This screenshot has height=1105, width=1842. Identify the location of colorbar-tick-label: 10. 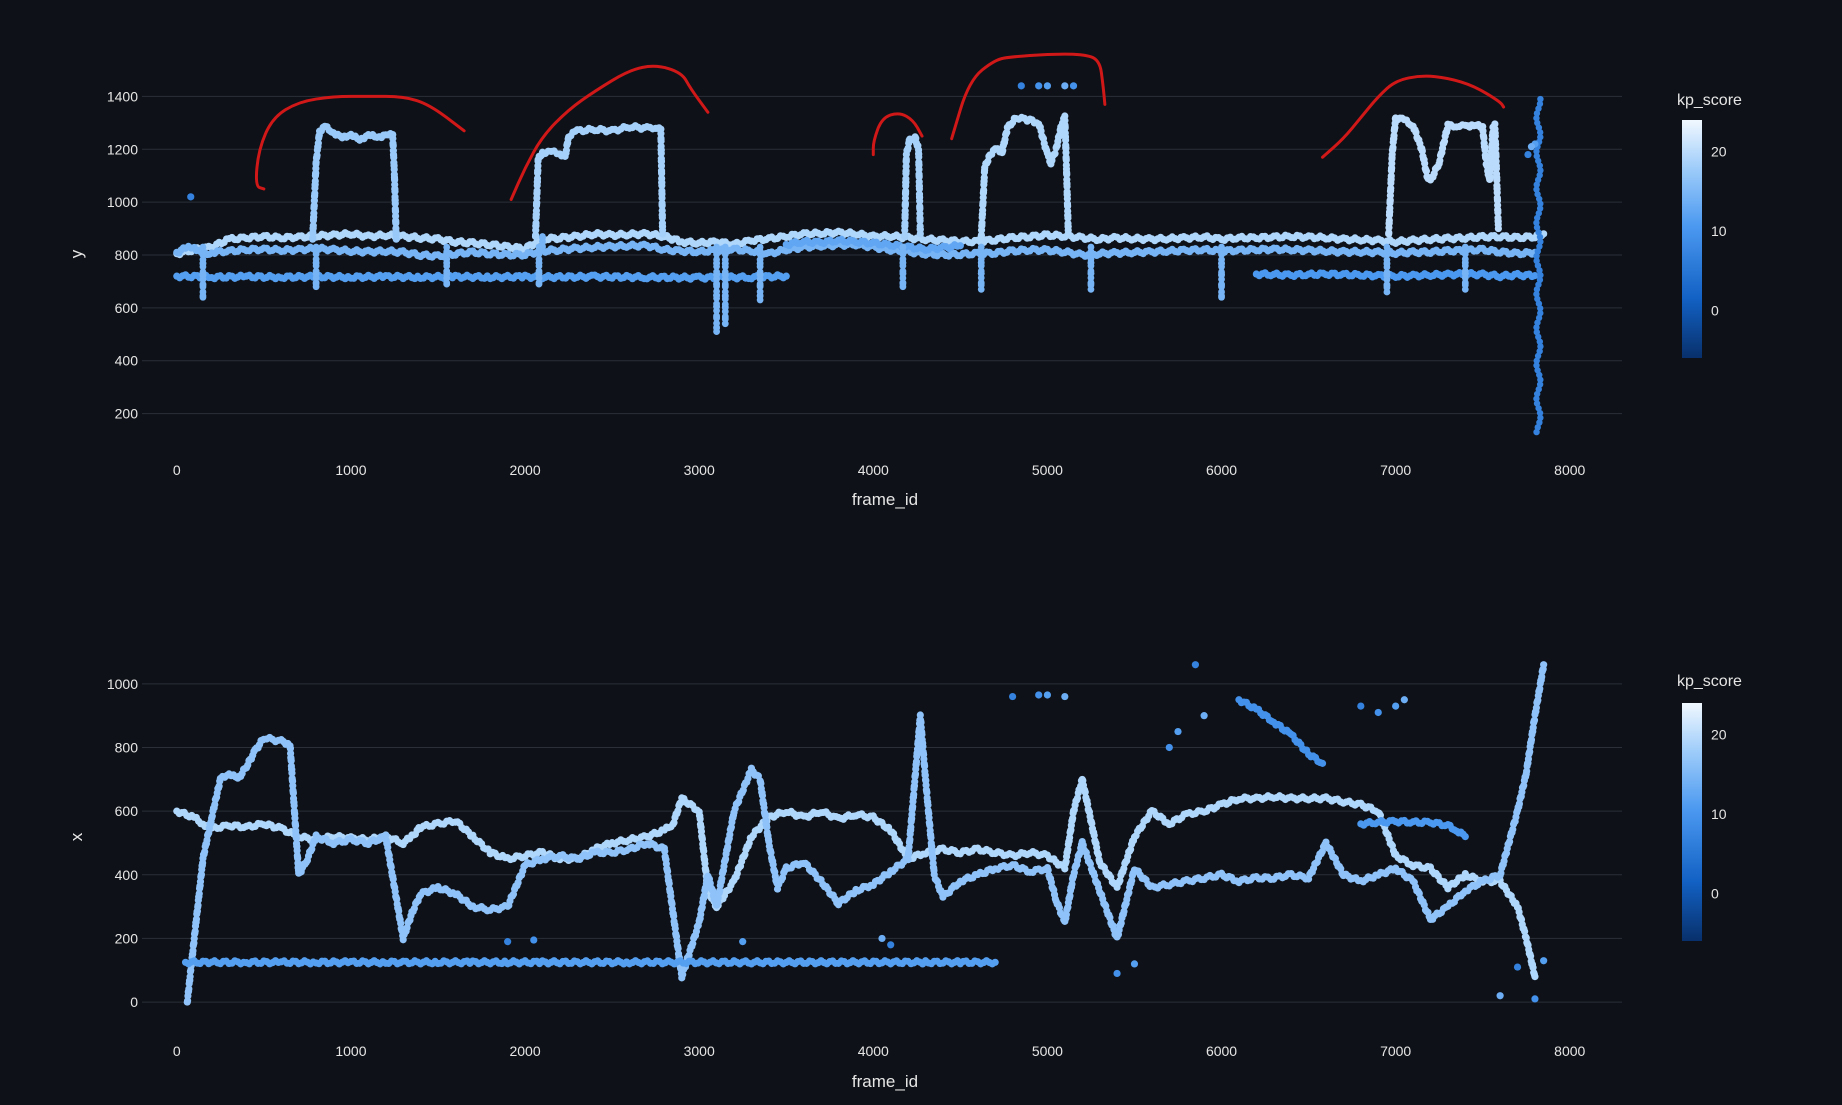
(1719, 231).